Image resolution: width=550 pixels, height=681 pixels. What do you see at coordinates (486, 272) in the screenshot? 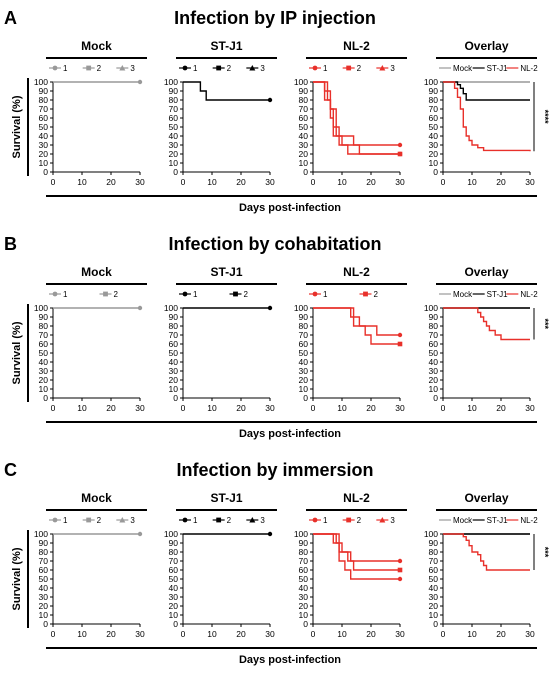
I see `subplot-title: Overlay` at bounding box center [486, 272].